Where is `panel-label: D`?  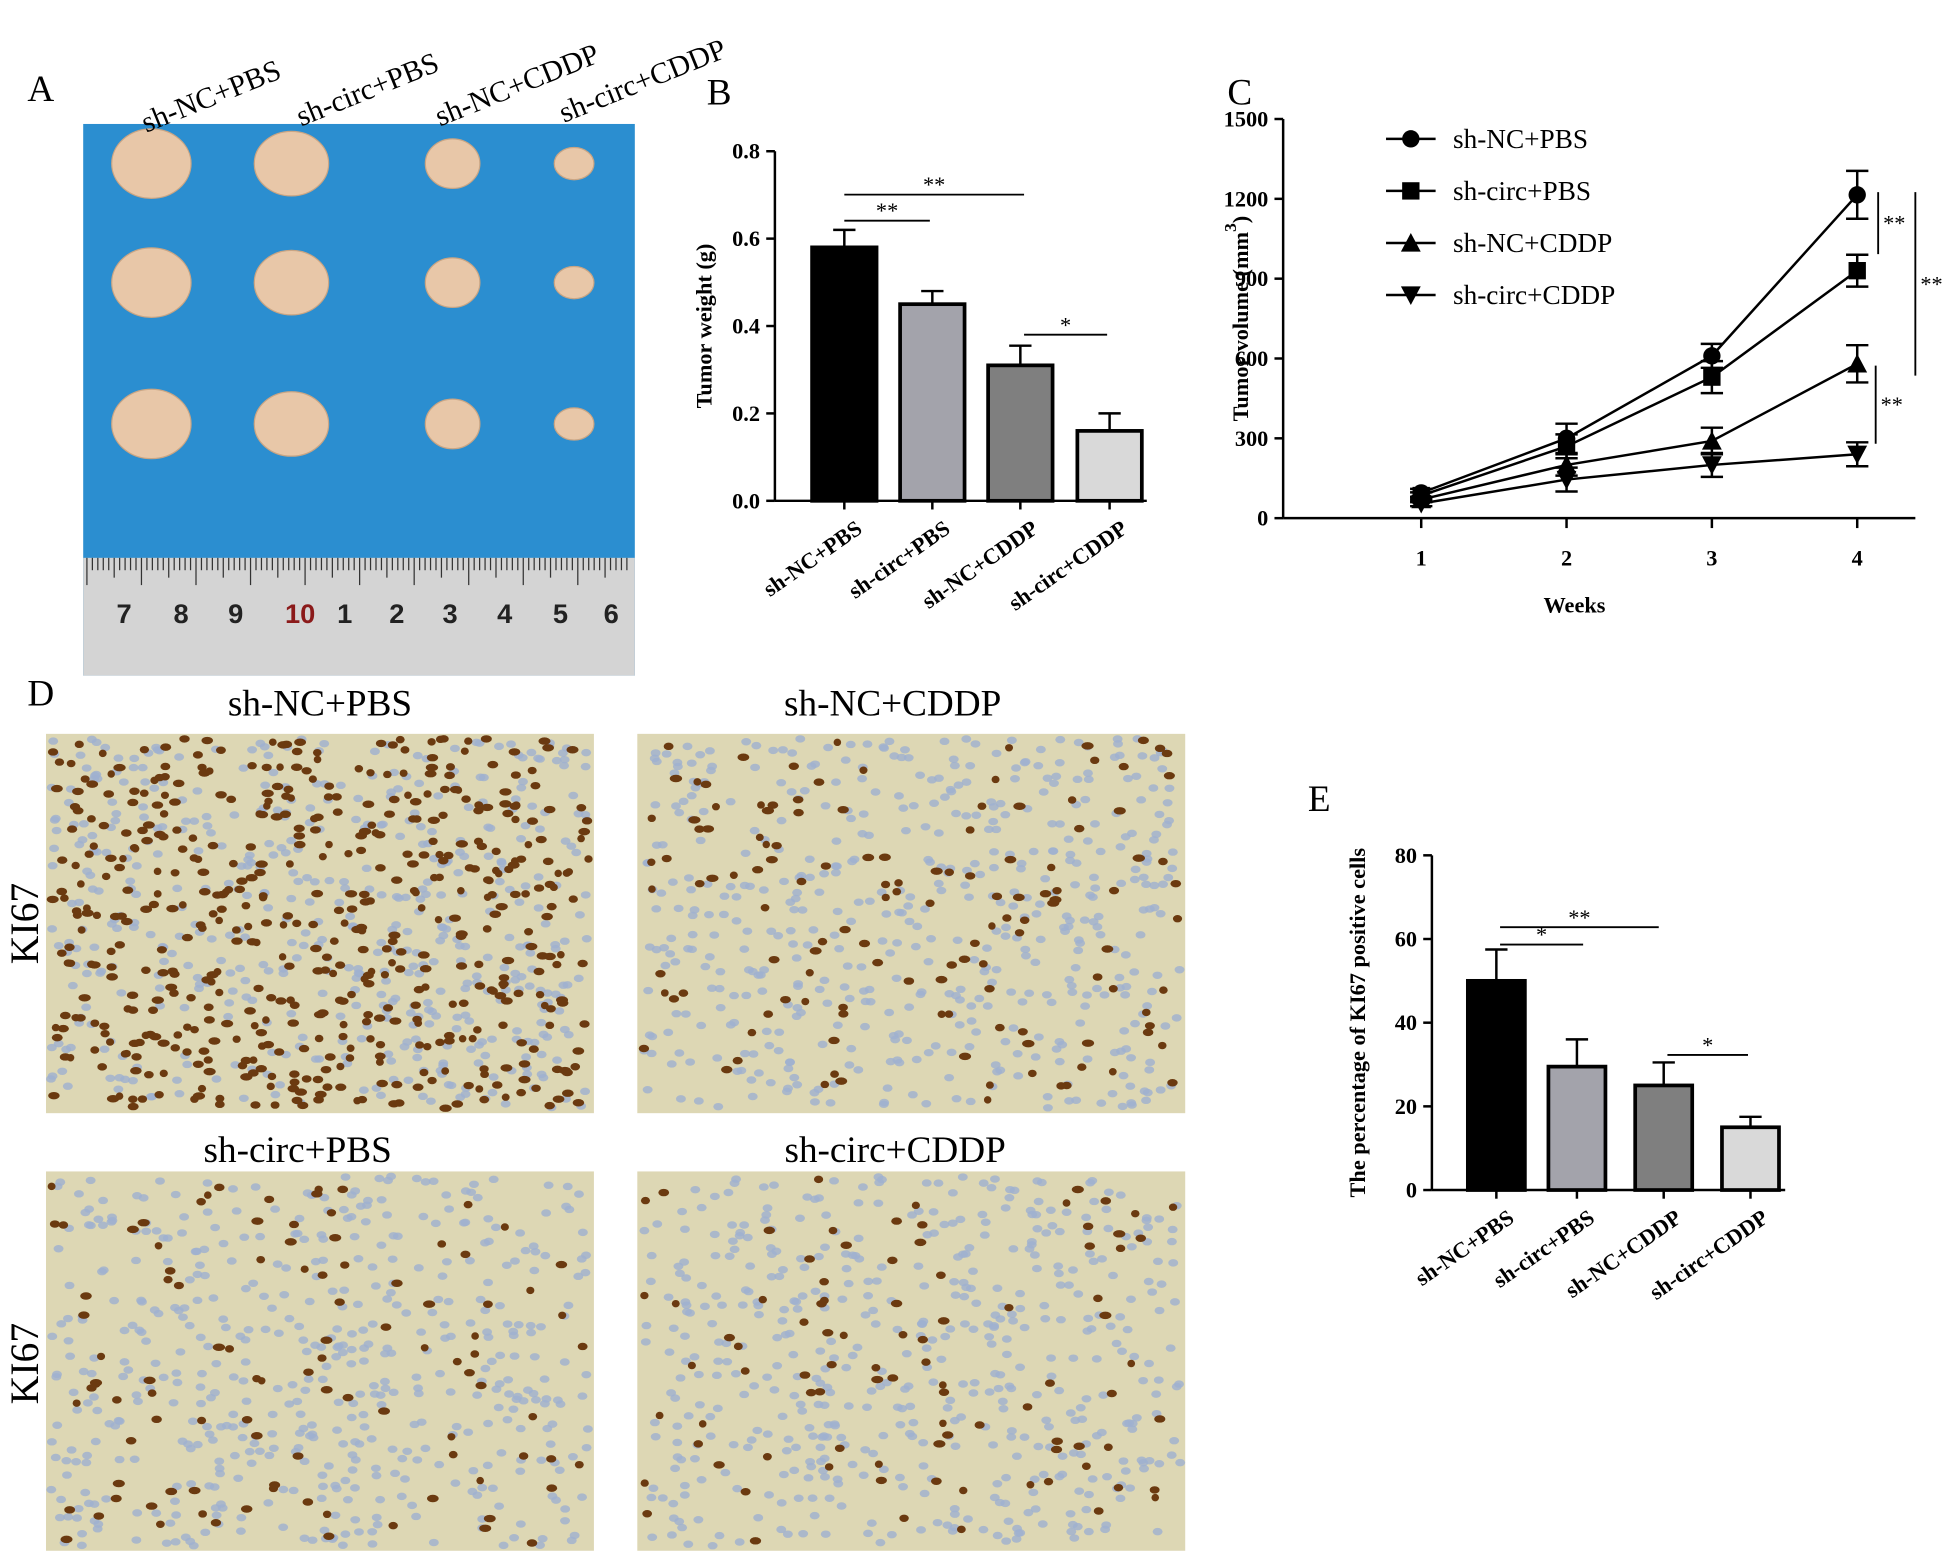
panel-label: D is located at coordinates (40, 694).